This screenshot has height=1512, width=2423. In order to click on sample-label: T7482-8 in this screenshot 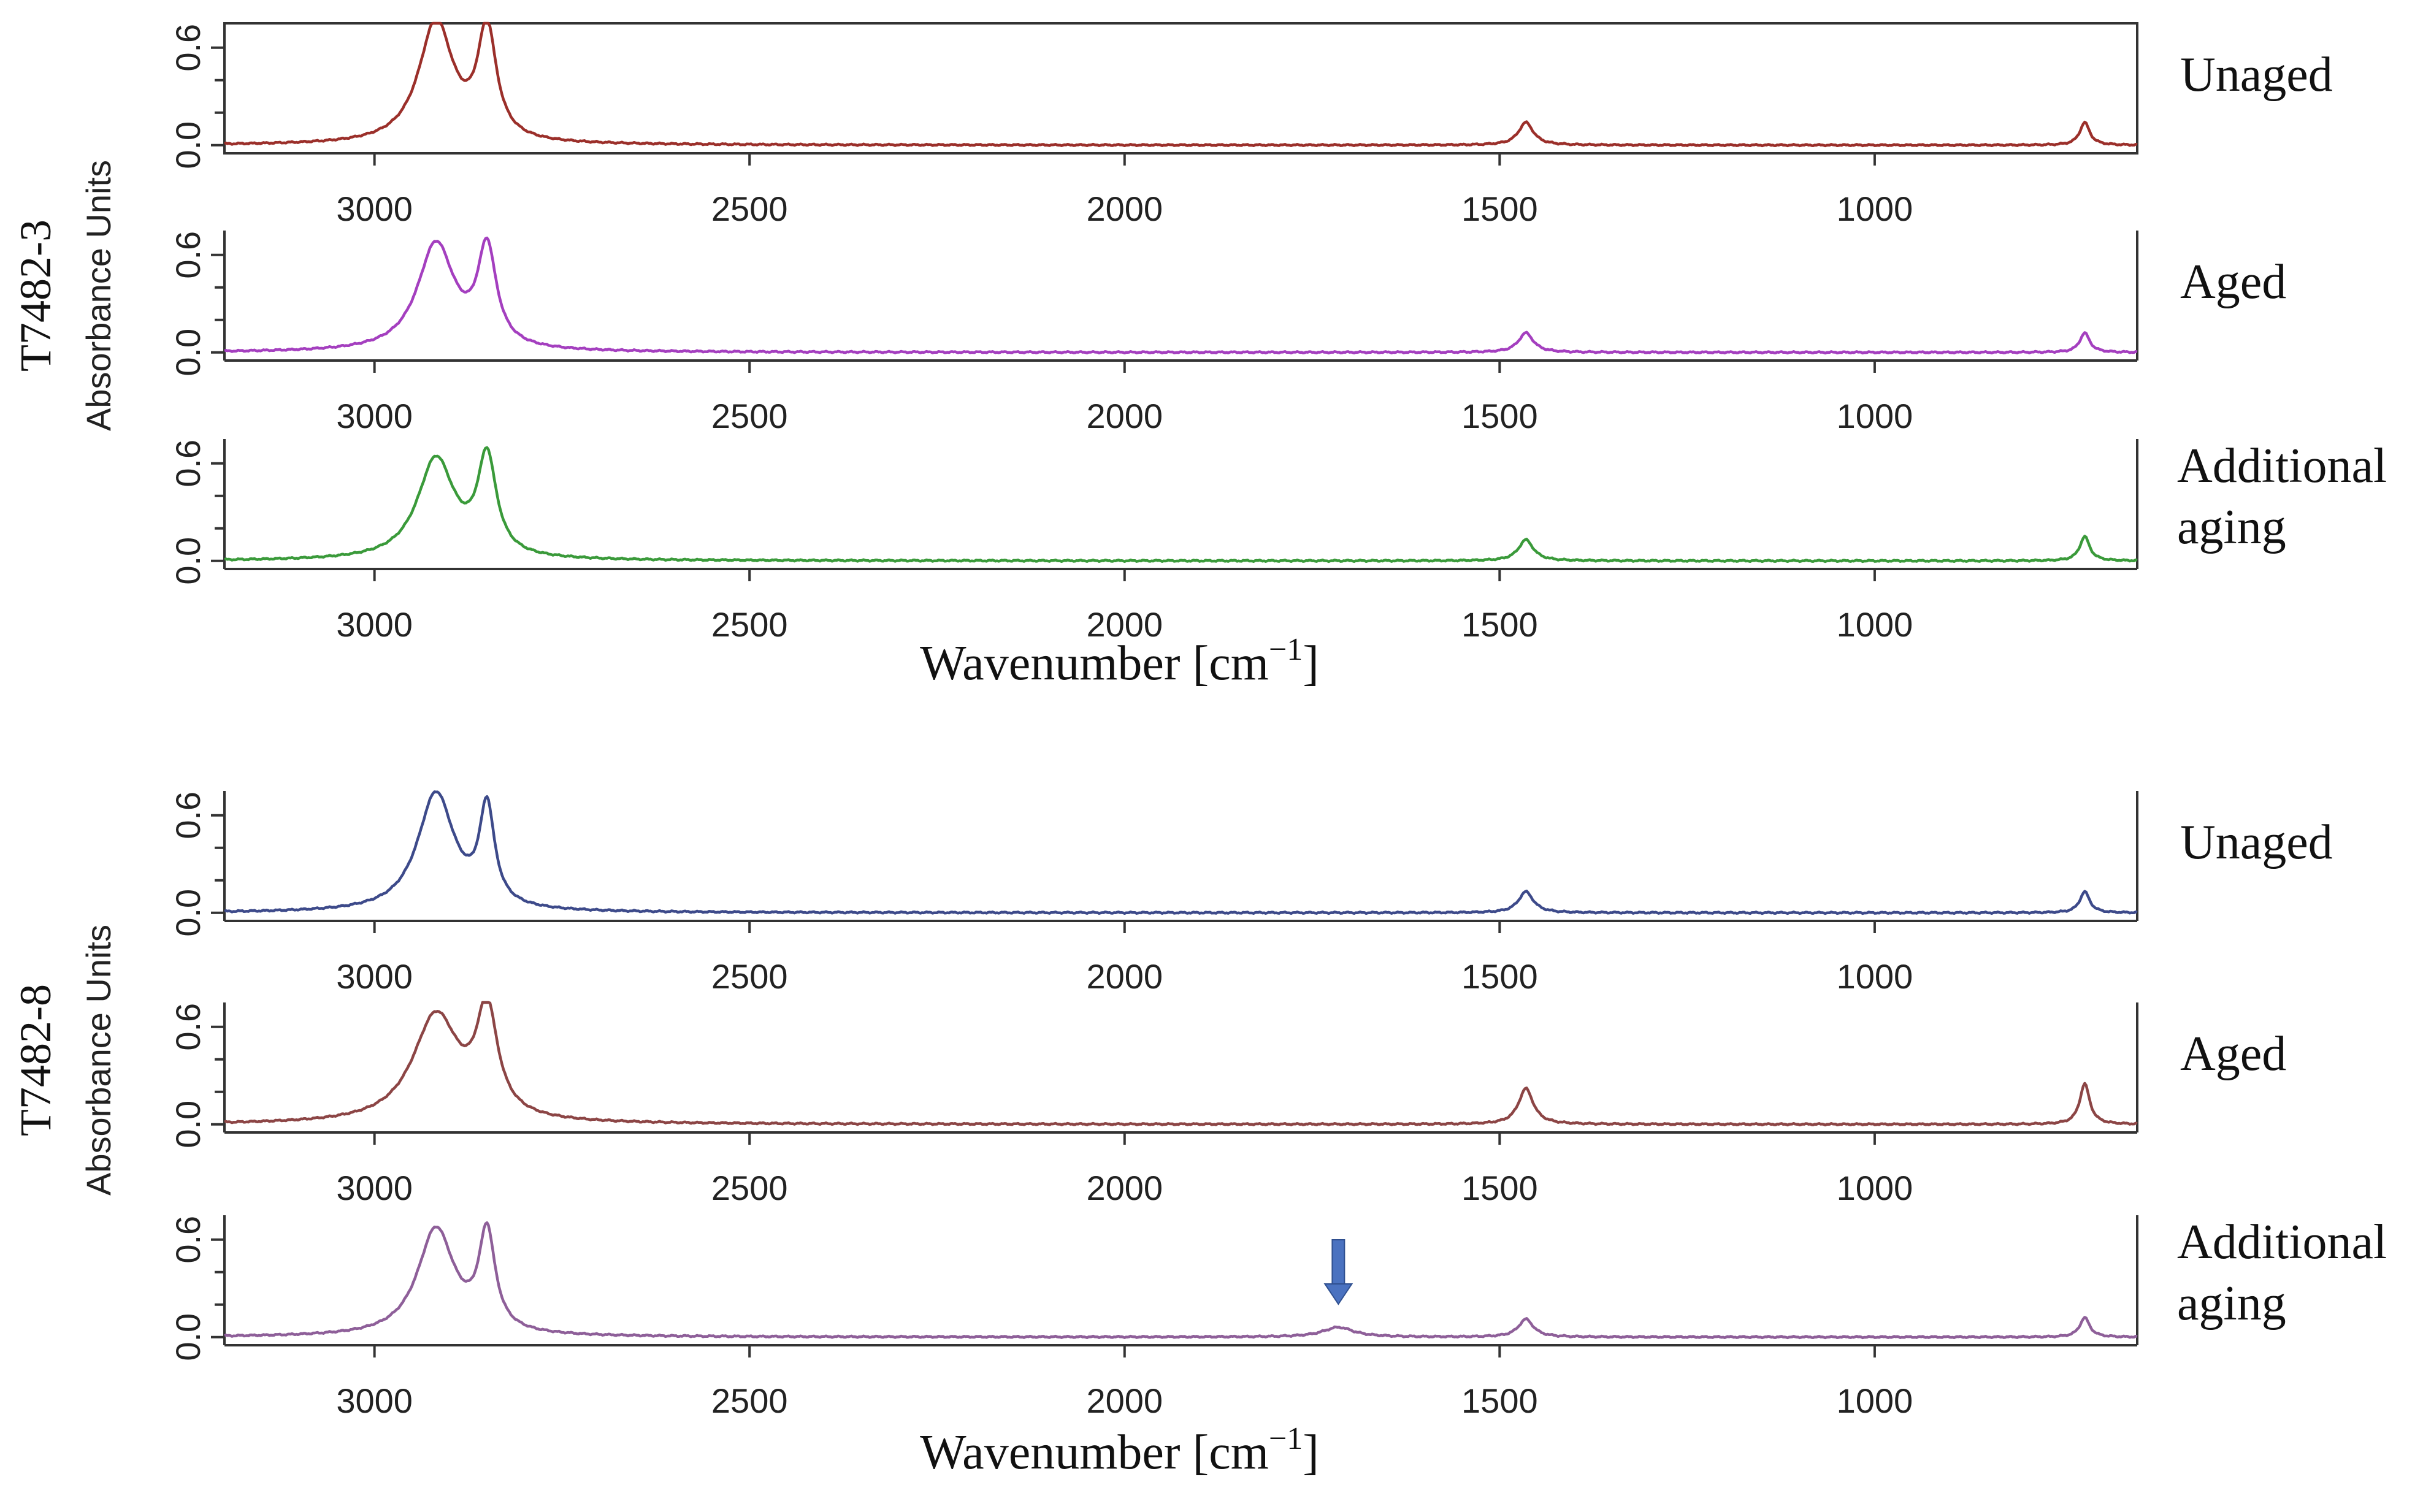, I will do `click(35, 1060)`.